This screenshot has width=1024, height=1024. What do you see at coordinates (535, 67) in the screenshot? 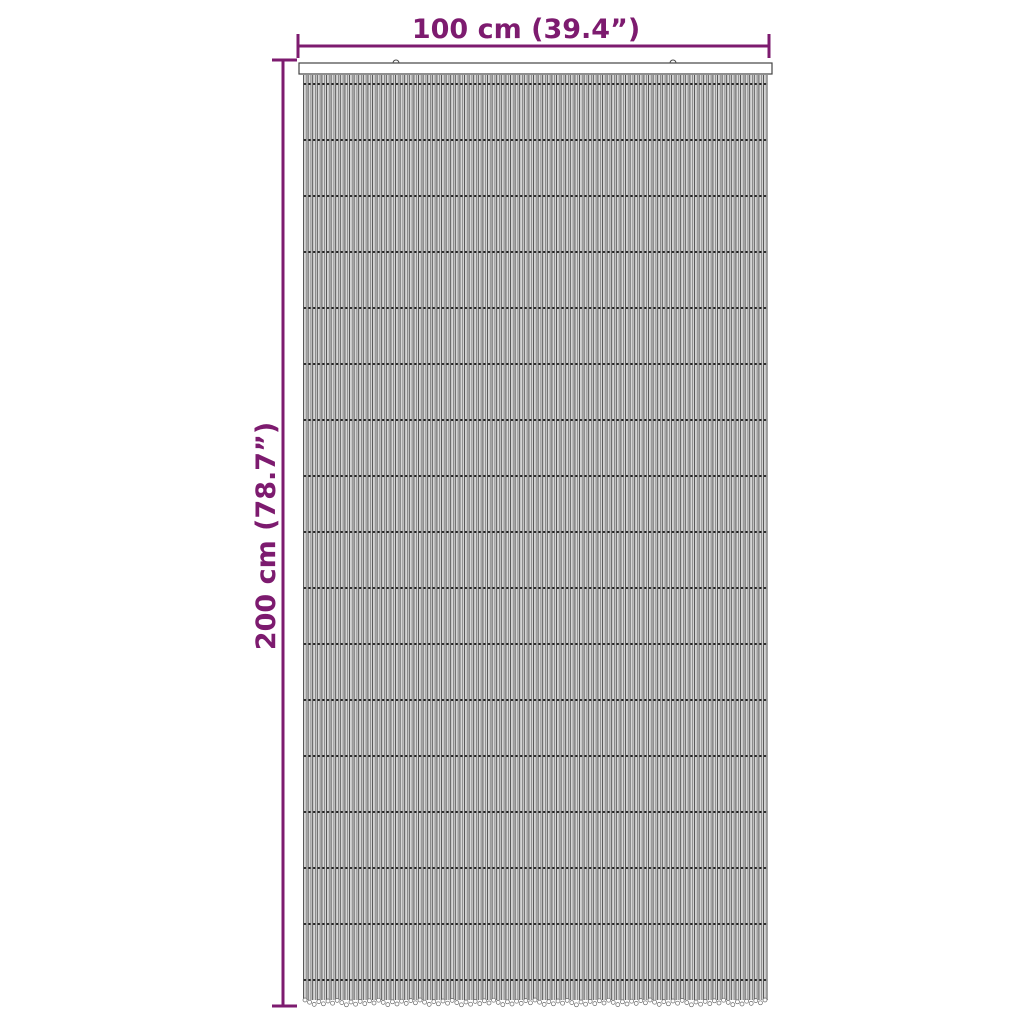
I see `curtain-rod` at bounding box center [535, 67].